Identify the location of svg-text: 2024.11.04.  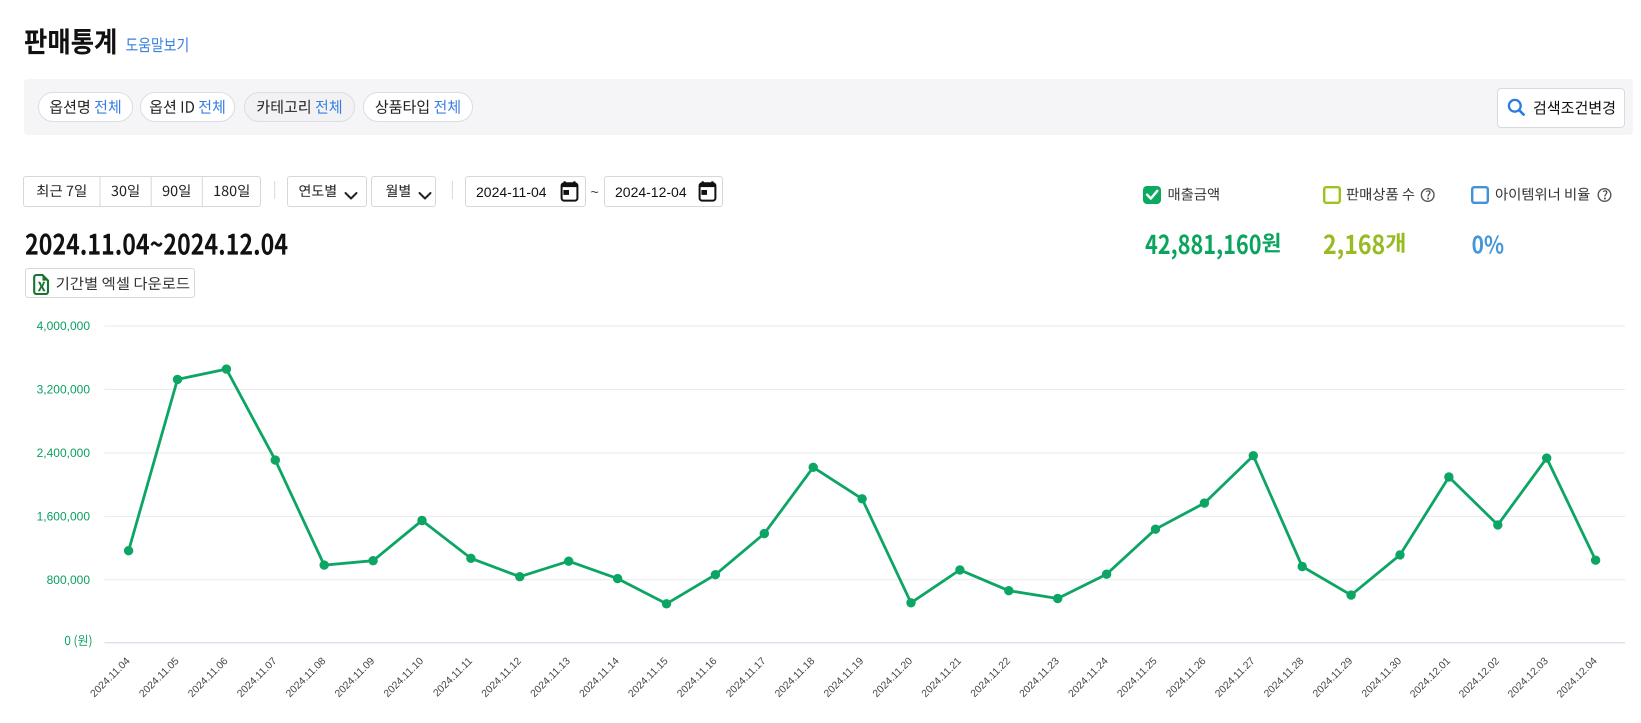
(111, 678).